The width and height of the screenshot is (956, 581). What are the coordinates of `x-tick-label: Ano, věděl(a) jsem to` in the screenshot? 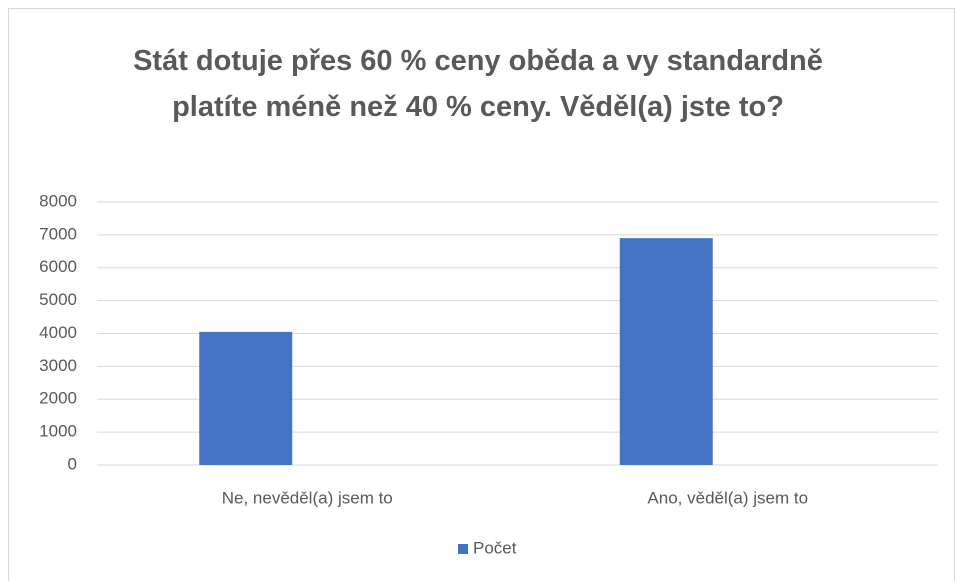 It's located at (727, 497).